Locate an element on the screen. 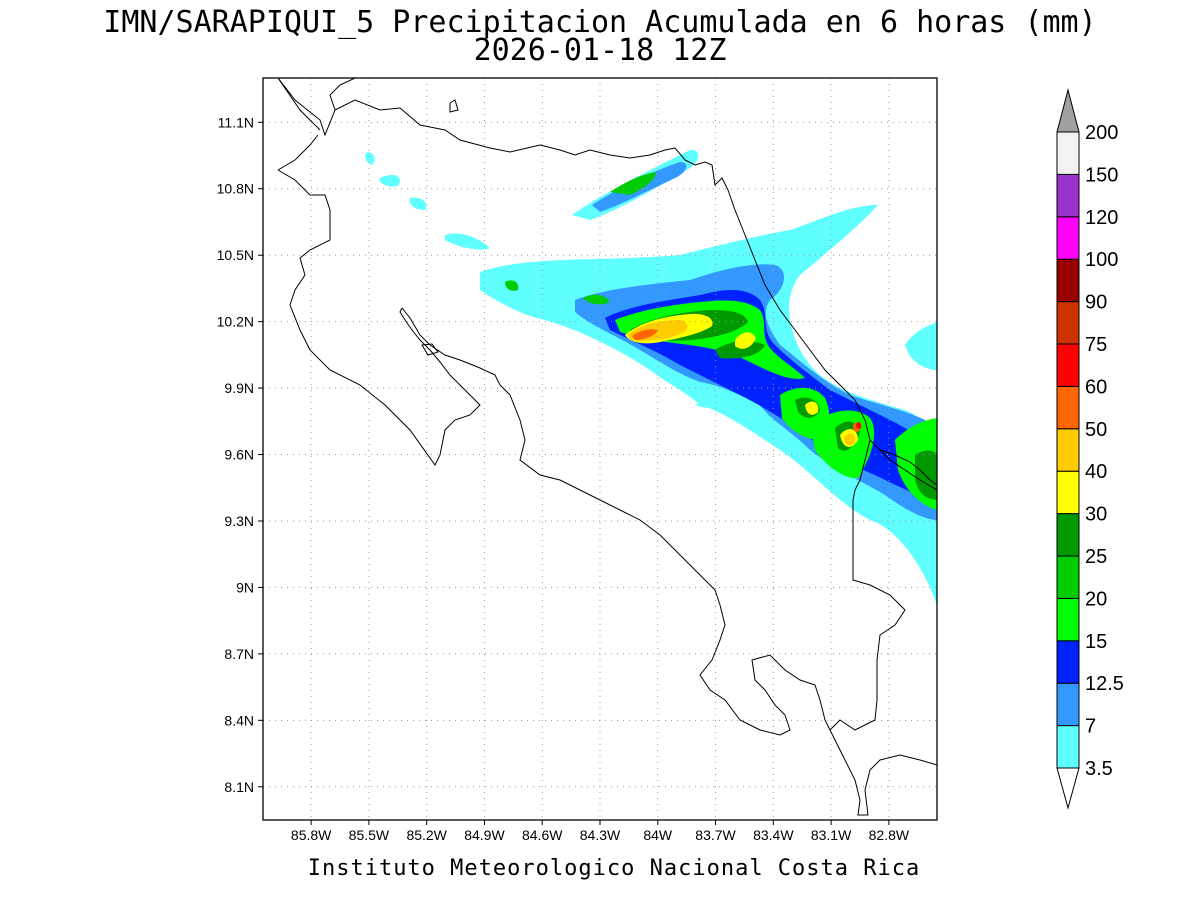  precipitation-colorbar: 3.5 7 12.5 15 20 25 30 40 50 60 75 90 100 120 150 200 is located at coordinates (1090, 449).